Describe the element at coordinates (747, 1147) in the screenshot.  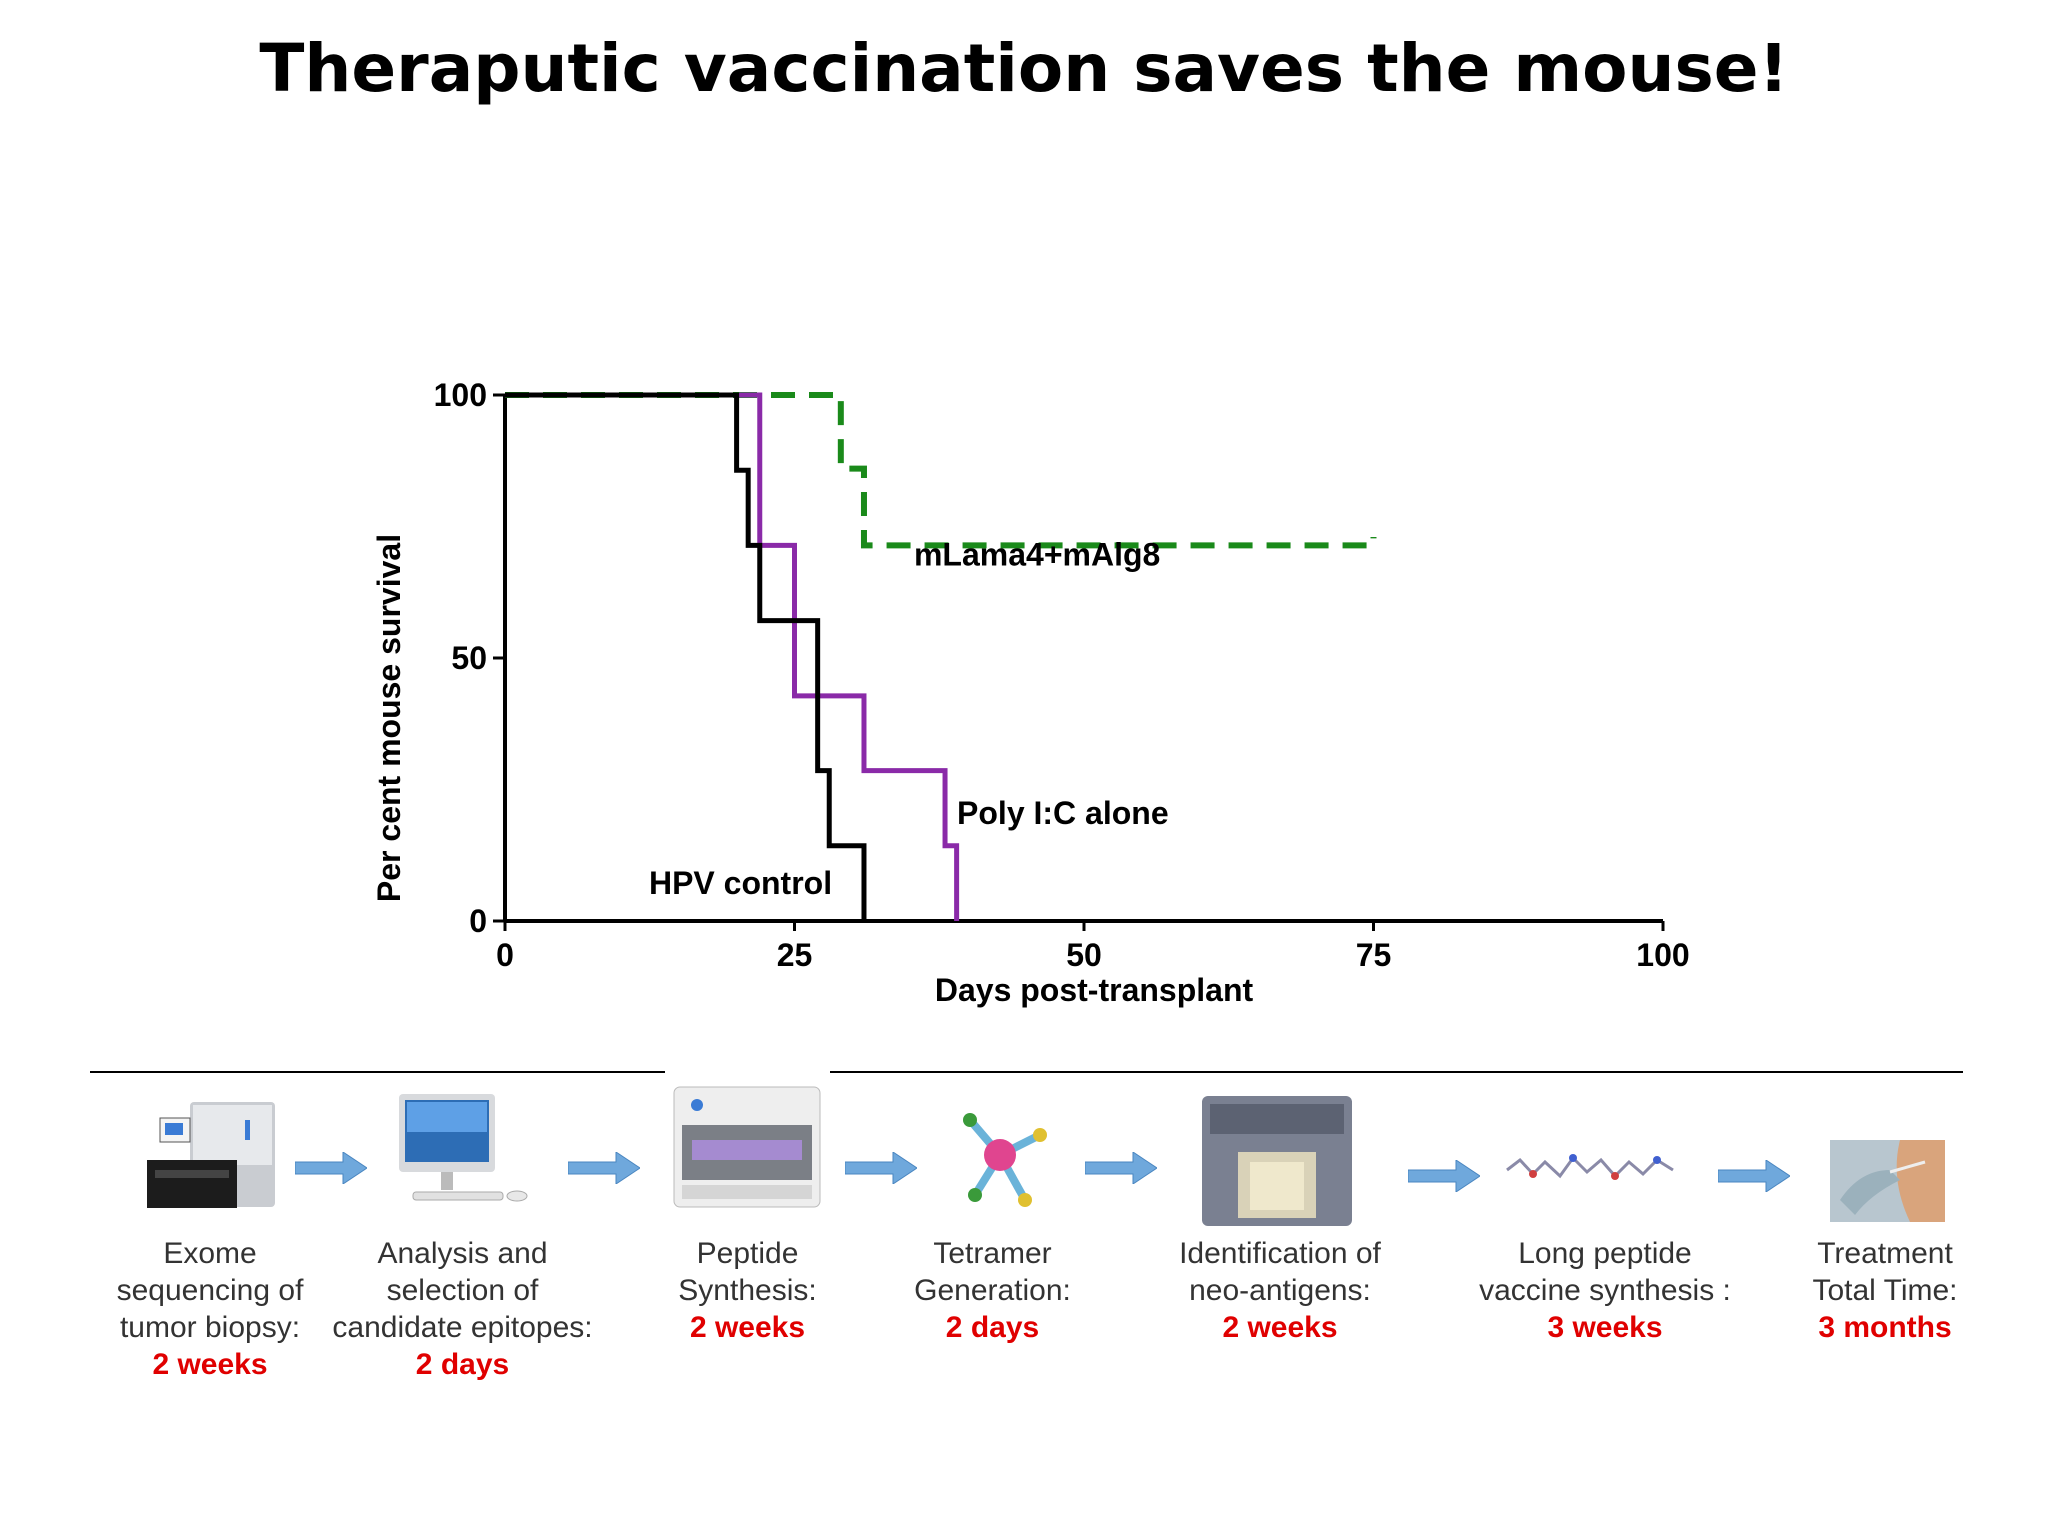
I see `peptide-synthesizer-icon` at that location.